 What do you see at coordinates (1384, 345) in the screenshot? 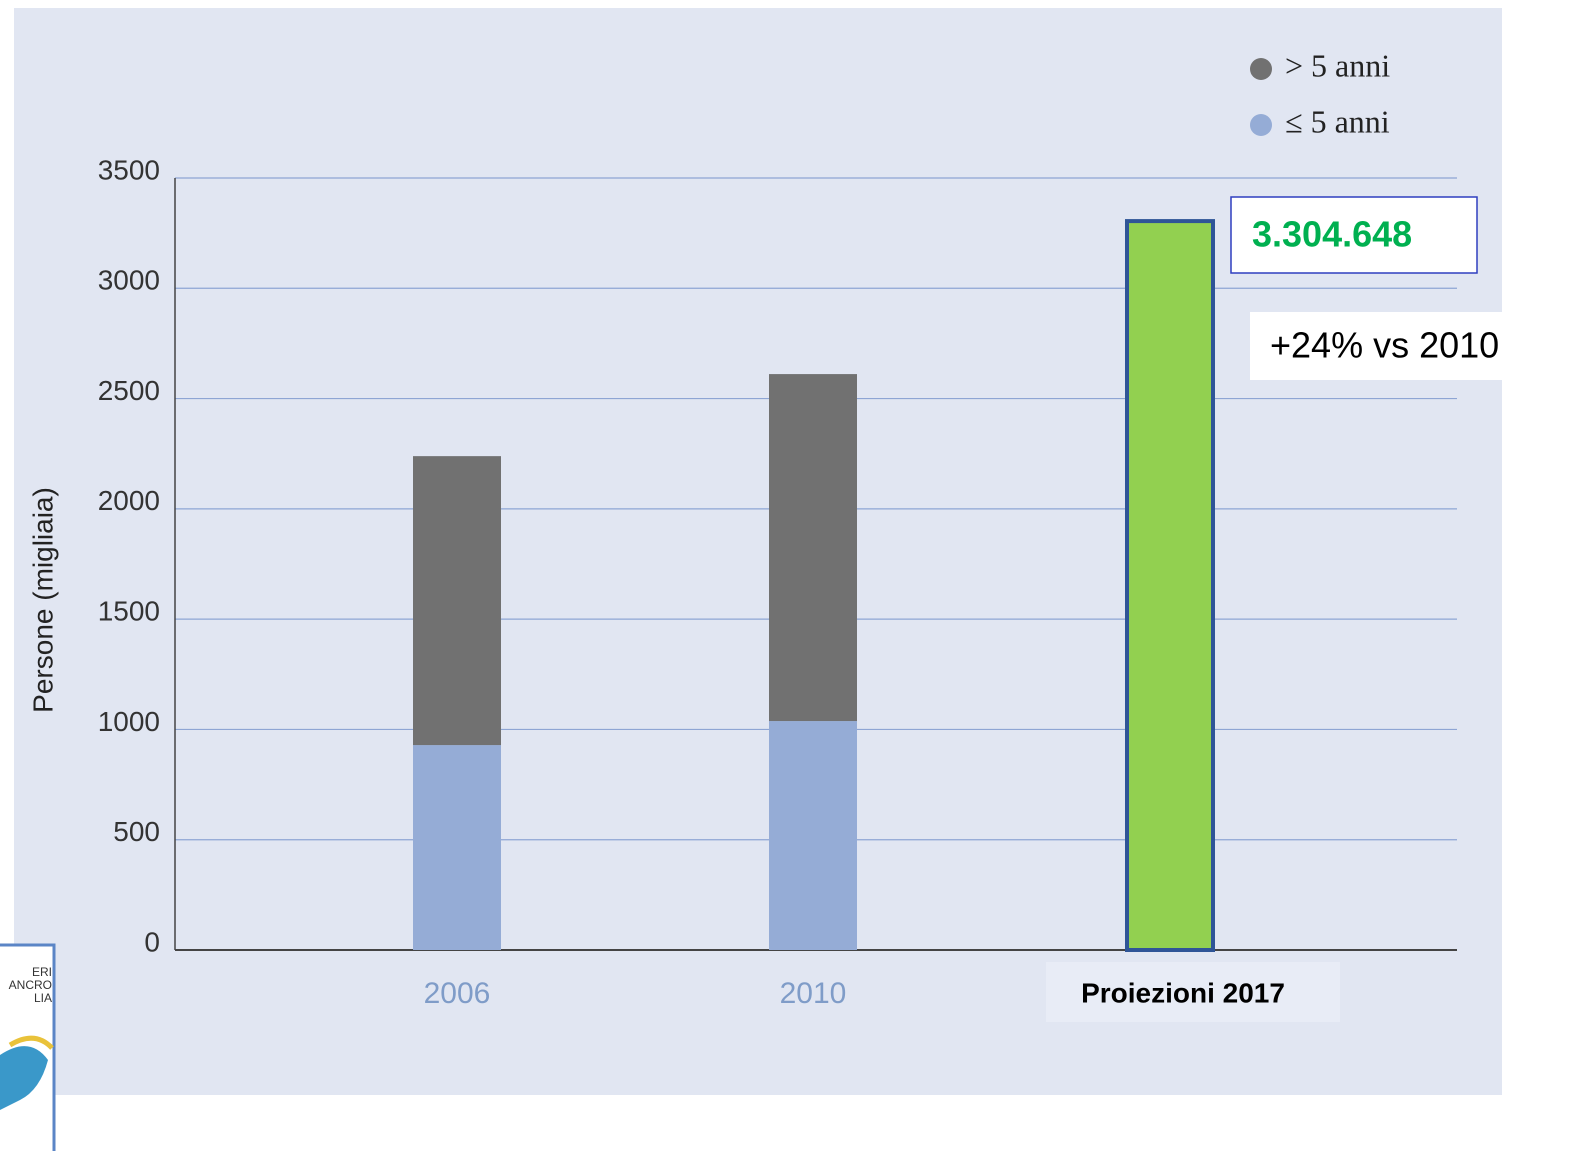
I see `annotation: +24% vs 2010` at bounding box center [1384, 345].